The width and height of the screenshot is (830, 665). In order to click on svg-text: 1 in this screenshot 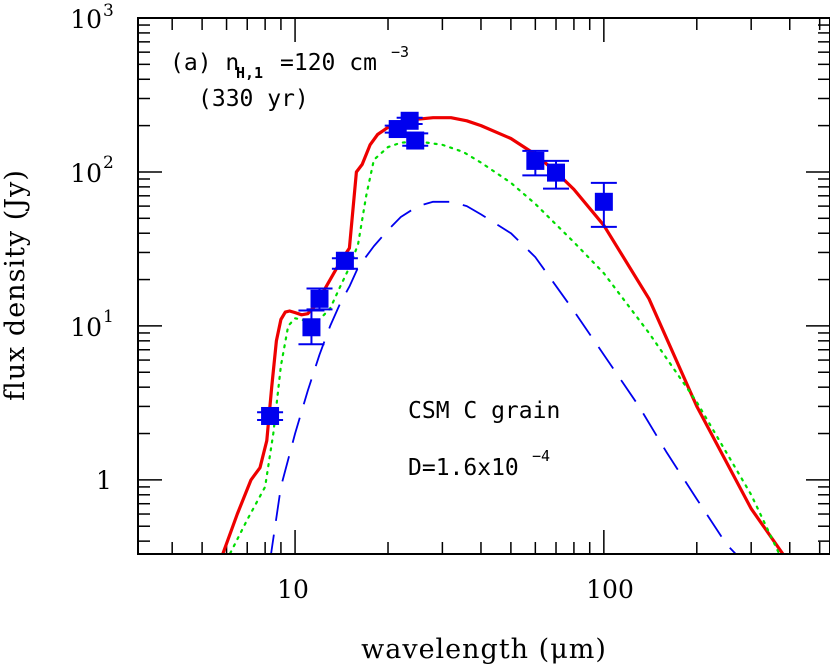, I will do `click(108, 317)`.